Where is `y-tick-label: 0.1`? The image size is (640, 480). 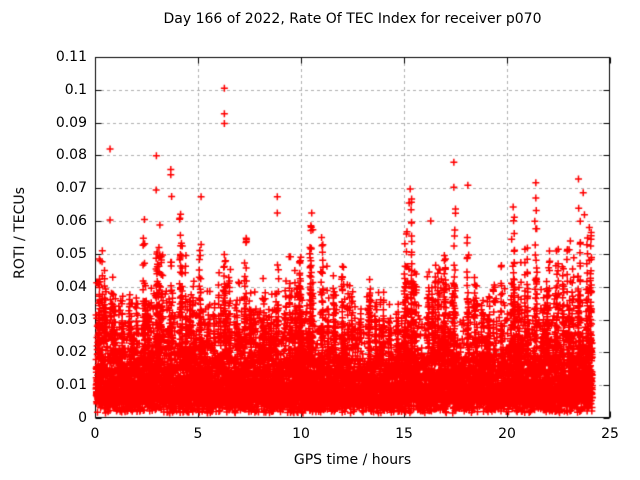
y-tick-label: 0.1 is located at coordinates (75, 89).